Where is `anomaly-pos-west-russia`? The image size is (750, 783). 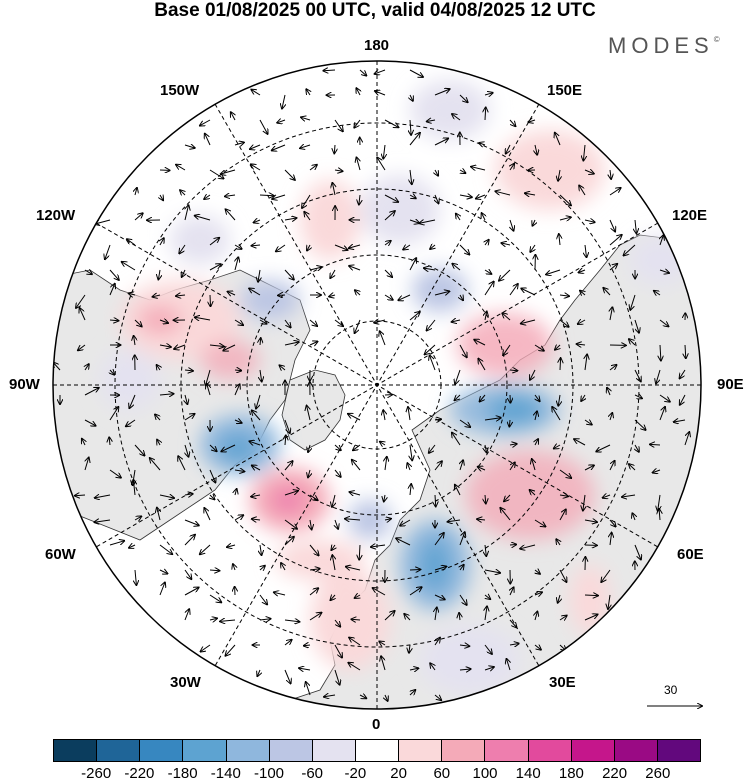
anomaly-pos-west-russia is located at coordinates (530, 495).